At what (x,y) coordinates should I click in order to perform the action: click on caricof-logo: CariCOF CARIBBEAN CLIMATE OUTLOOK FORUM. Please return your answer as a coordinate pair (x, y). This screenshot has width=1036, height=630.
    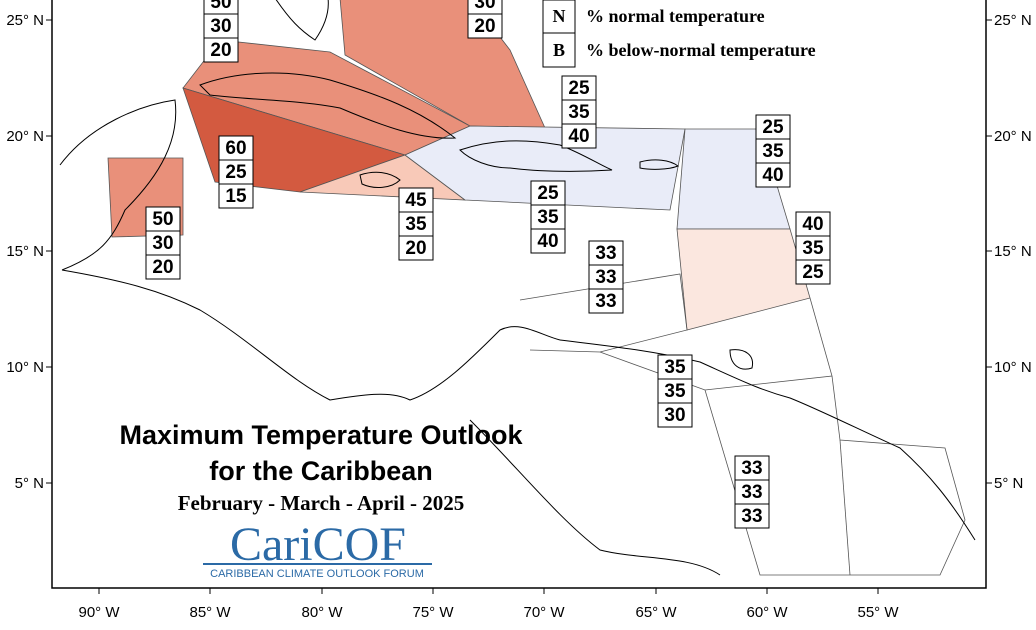
    Looking at the image, I should click on (317, 549).